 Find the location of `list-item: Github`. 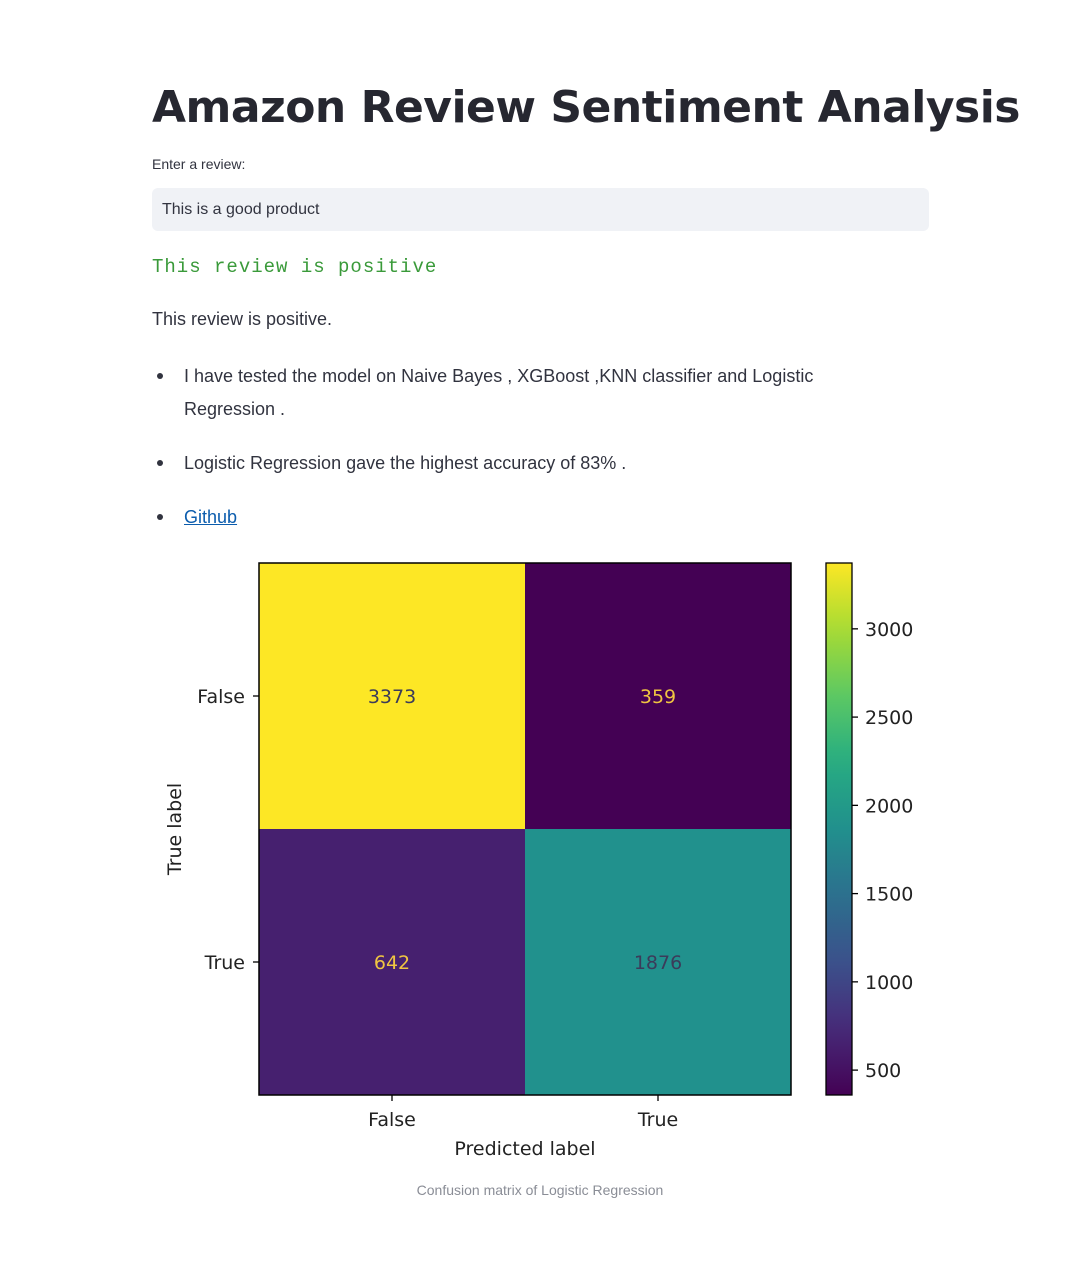

list-item: Github is located at coordinates (512, 517).